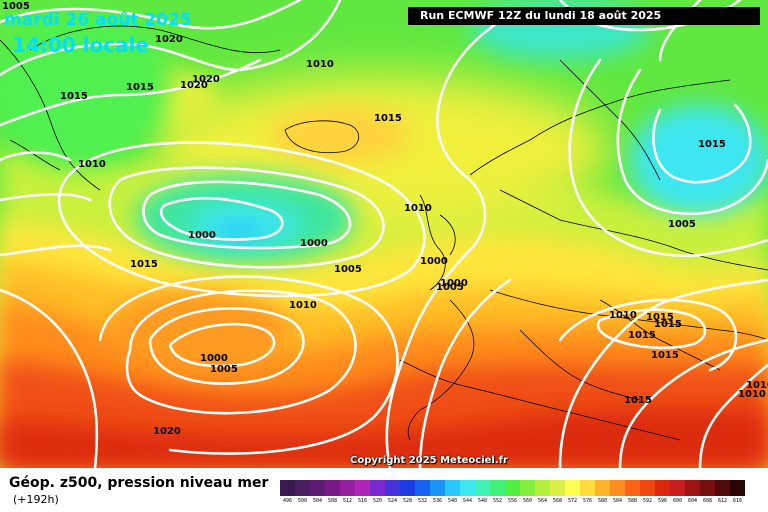 This screenshot has height=512, width=768. Describe the element at coordinates (407, 501) in the screenshot. I see `scale-label: 528` at that location.